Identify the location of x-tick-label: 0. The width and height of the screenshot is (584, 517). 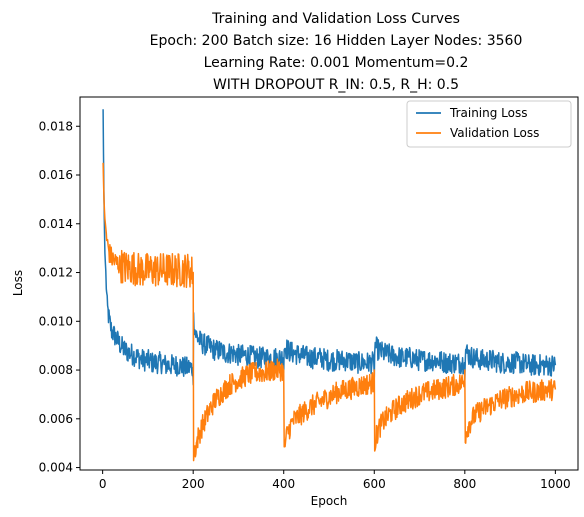
(103, 484).